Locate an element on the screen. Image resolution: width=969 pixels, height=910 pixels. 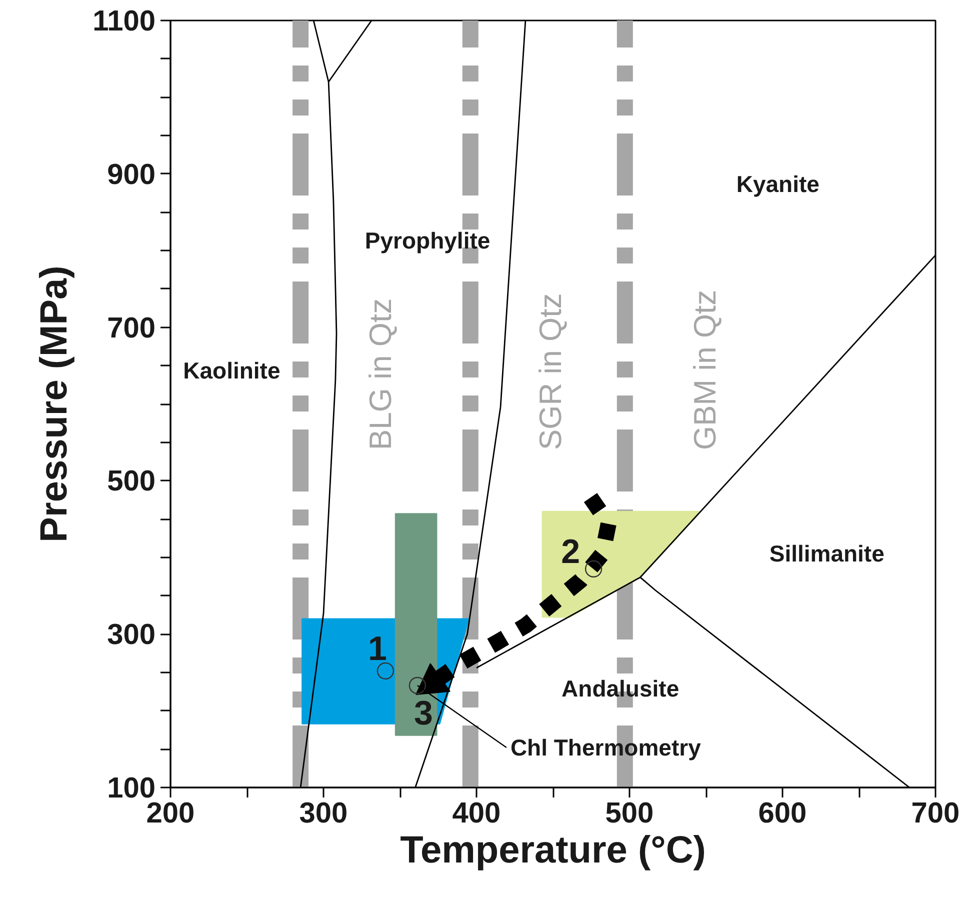
ref-line-label: SGR in Qtz is located at coordinates (550, 371).